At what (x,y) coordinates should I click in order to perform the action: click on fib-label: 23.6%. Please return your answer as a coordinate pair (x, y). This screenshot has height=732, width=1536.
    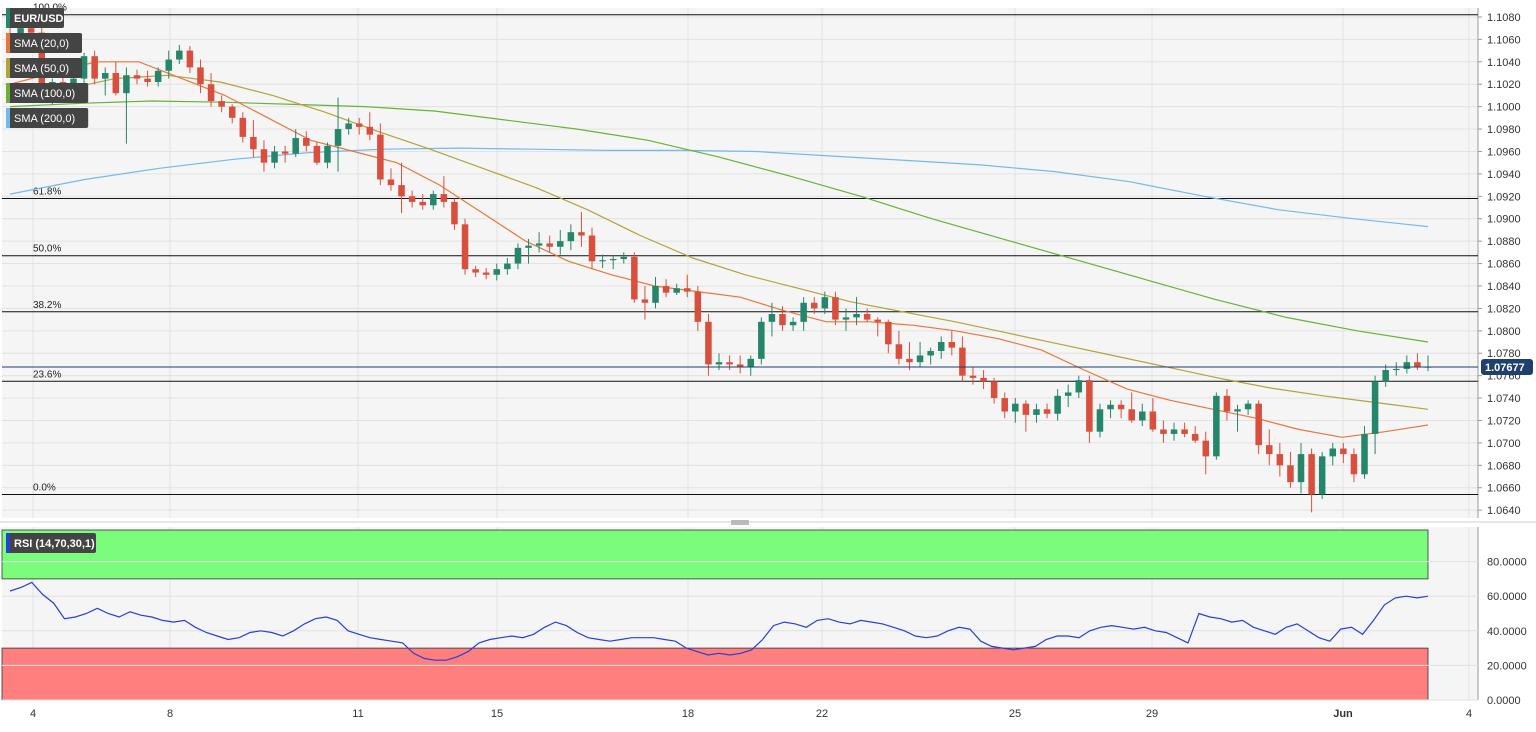
    Looking at the image, I should click on (47, 374).